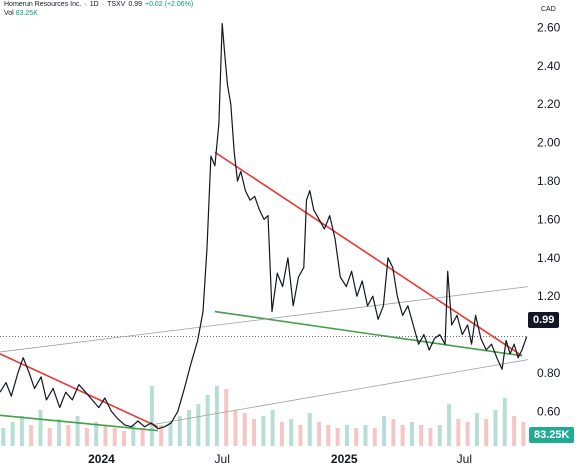  Describe the element at coordinates (549, 27) in the screenshot. I see `y-tick-label: 2.60` at that location.